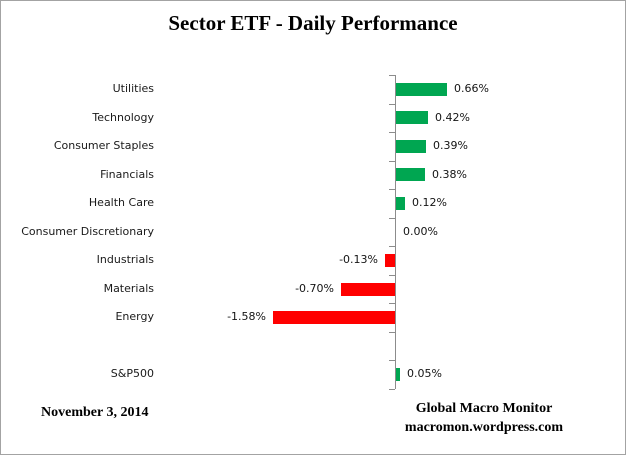 This screenshot has height=455, width=626. What do you see at coordinates (400, 203) in the screenshot?
I see `bar-health-care` at bounding box center [400, 203].